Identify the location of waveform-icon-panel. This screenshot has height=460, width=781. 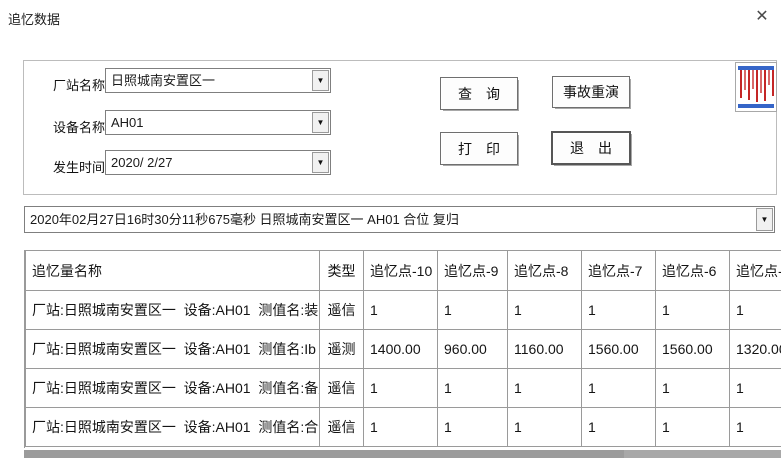
(756, 87).